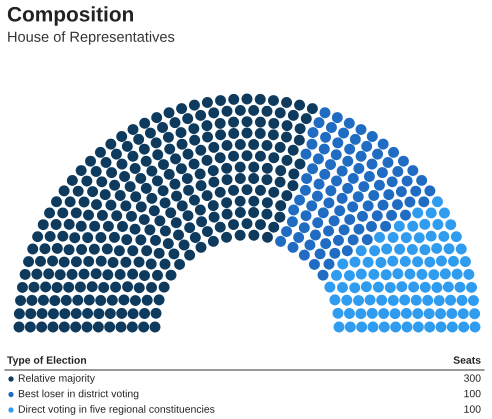  What do you see at coordinates (56, 379) in the screenshot?
I see `category-label: Relative majority` at bounding box center [56, 379].